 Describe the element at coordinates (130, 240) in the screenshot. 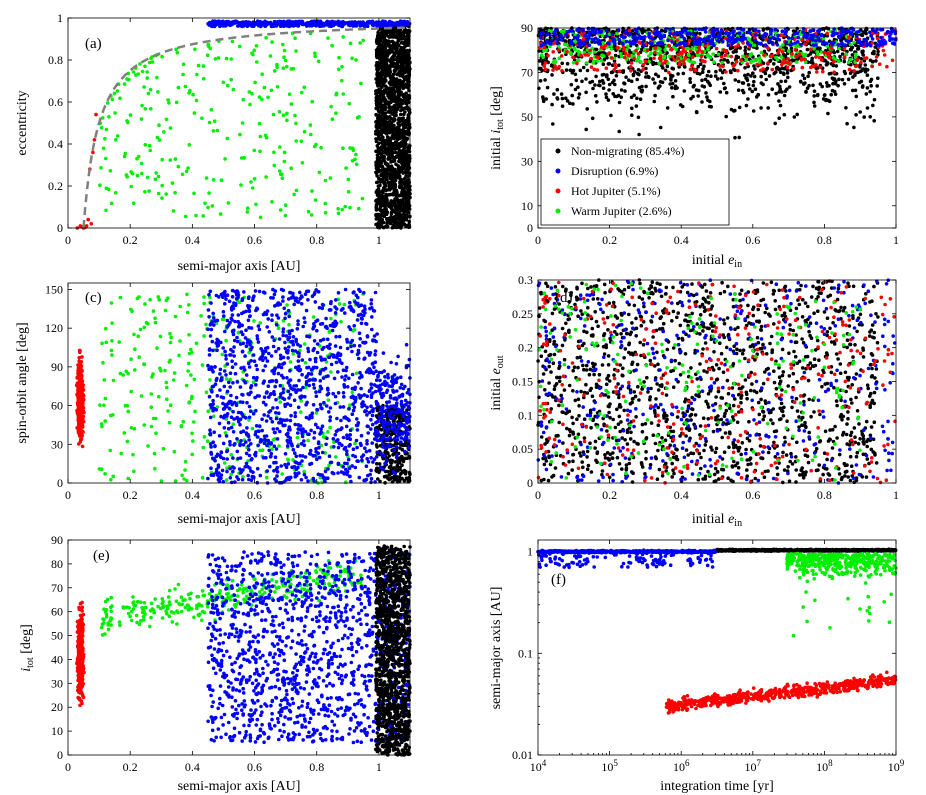

I see `panel-a-xtick-label: 0.2` at that location.